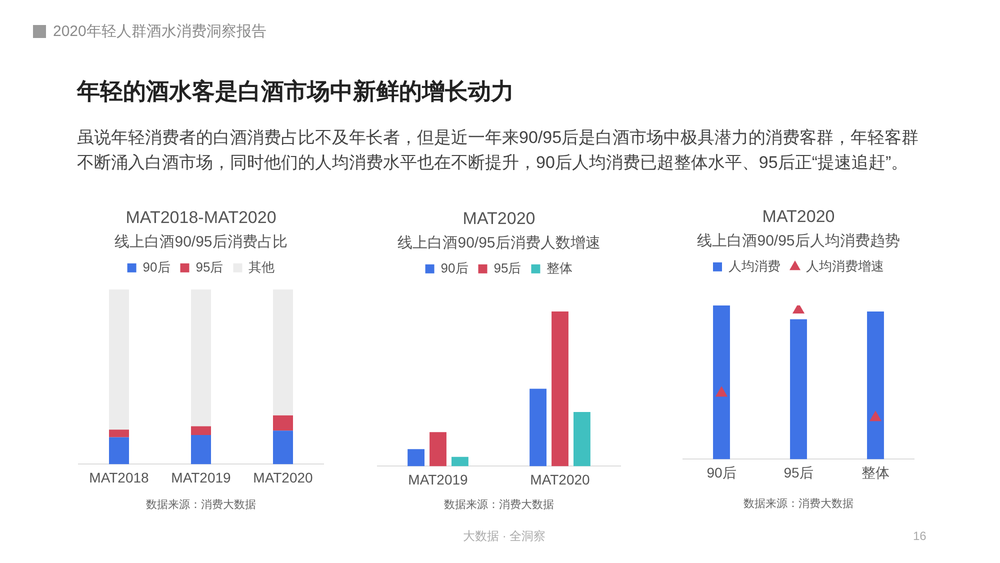 This screenshot has height=563, width=1000. I want to click on x-tick-label: MAT2018, so click(119, 477).